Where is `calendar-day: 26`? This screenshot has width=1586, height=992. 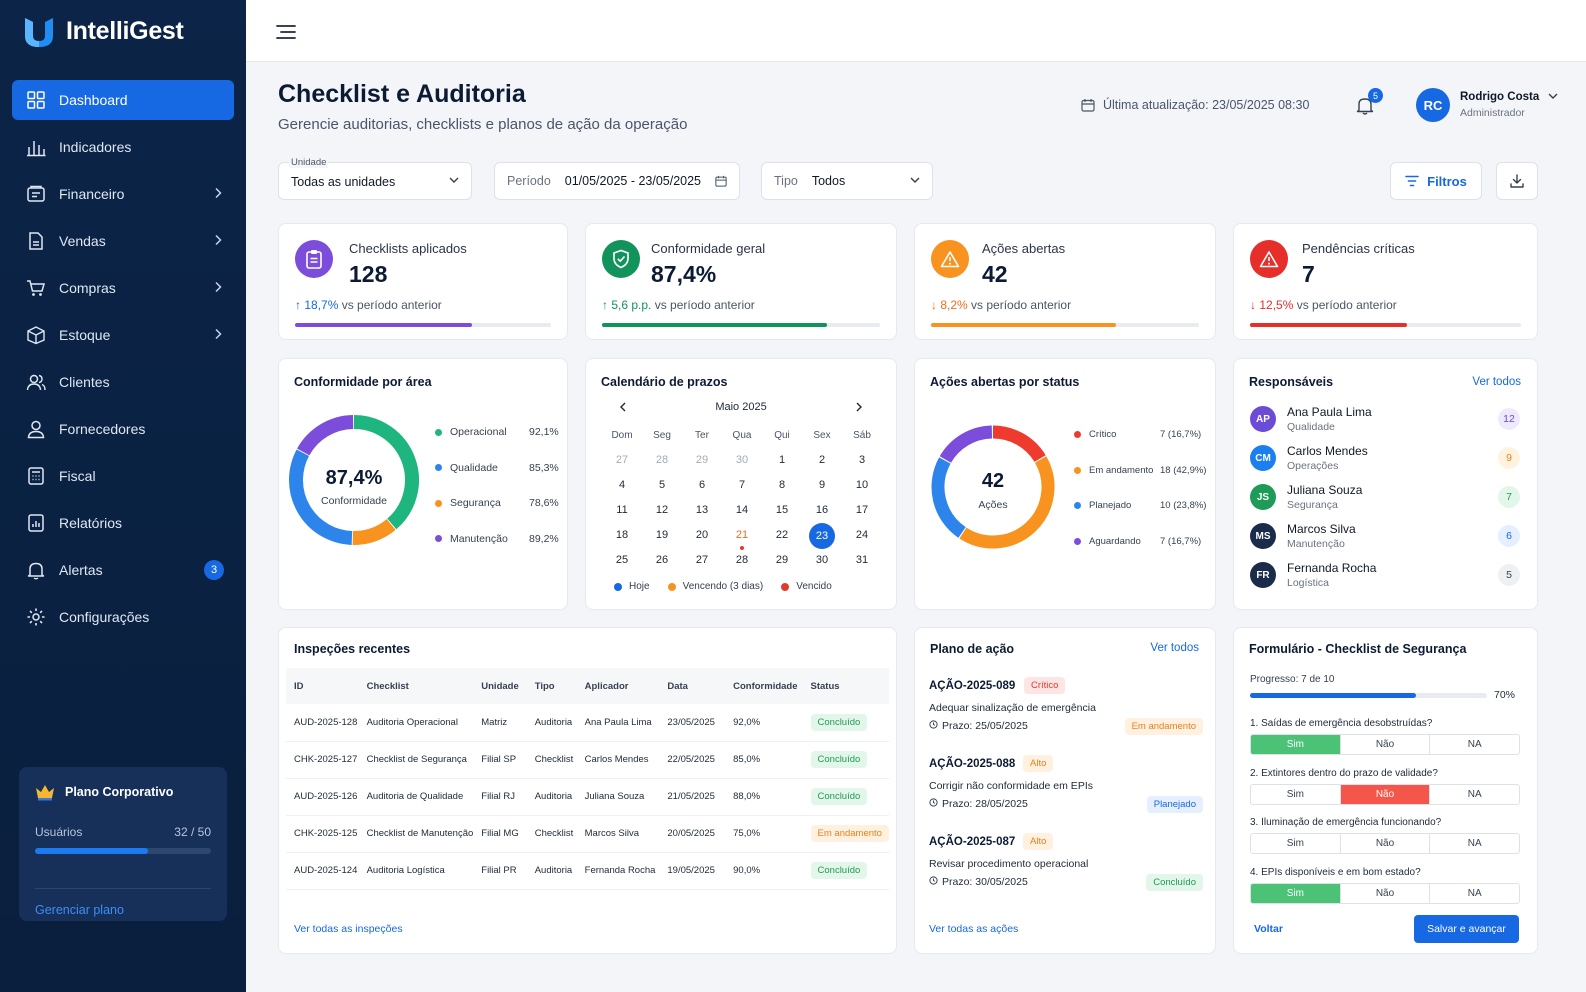 calendar-day: 26 is located at coordinates (662, 560).